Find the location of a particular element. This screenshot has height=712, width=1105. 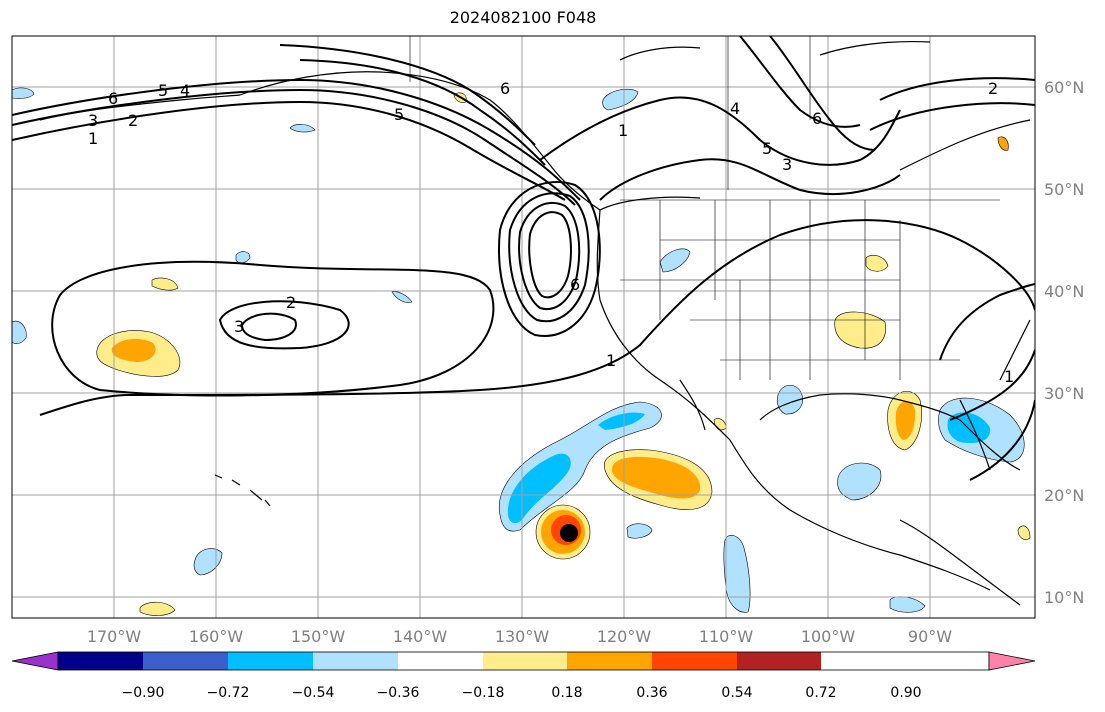

colorbar-label: 0.18 is located at coordinates (566, 693).